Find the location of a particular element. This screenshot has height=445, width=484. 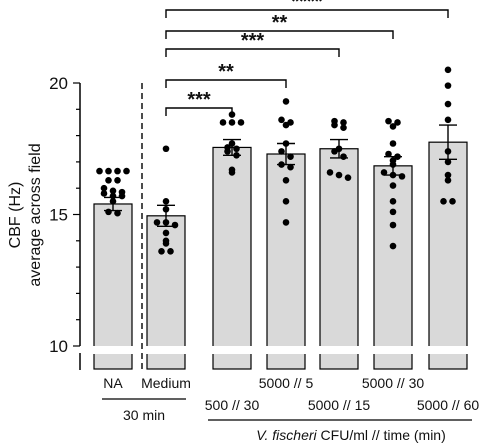

fischeri-italic: V. fischeri is located at coordinates (286, 435).